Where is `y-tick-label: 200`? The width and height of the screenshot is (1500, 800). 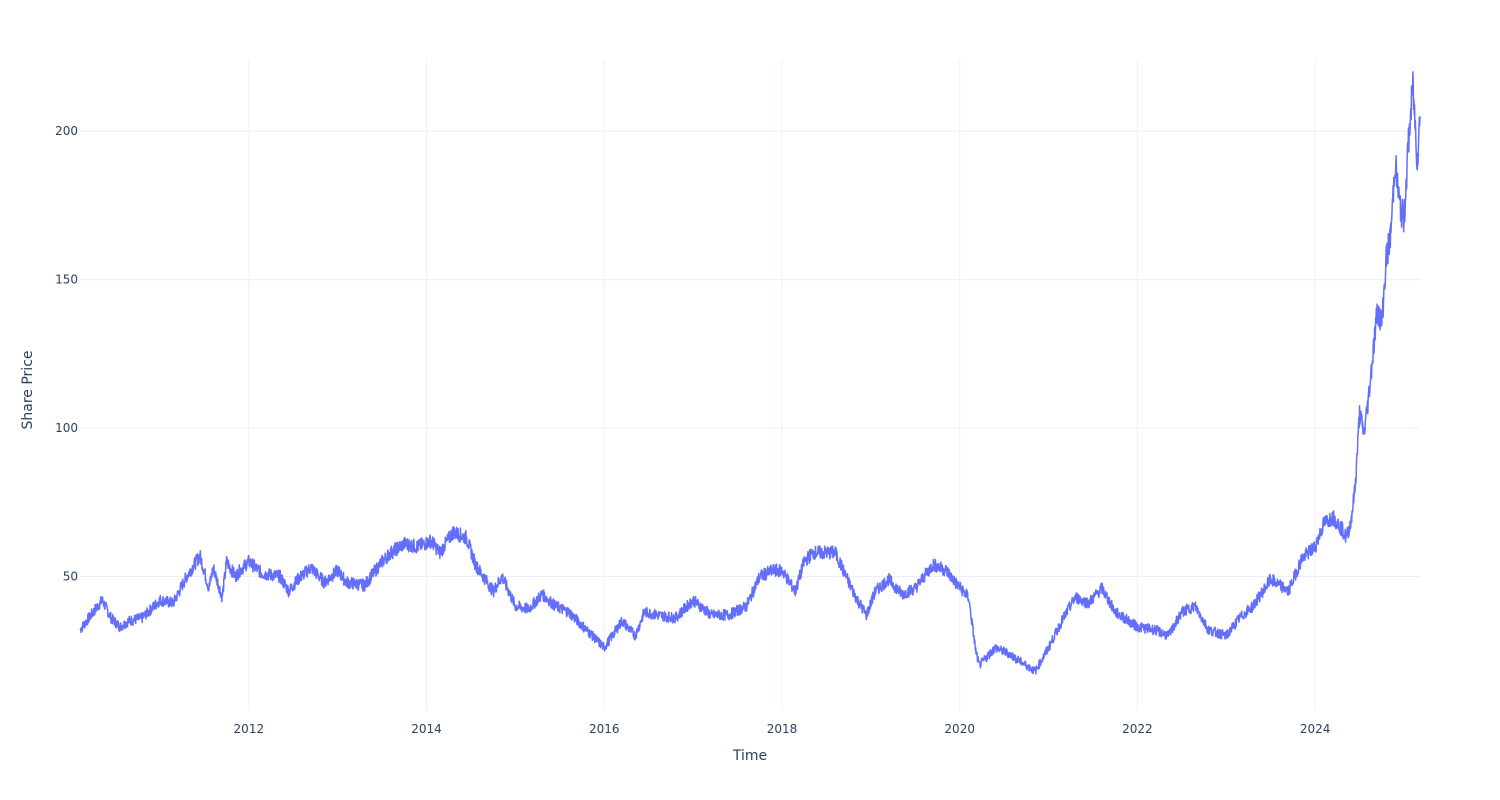 y-tick-label: 200 is located at coordinates (66, 131).